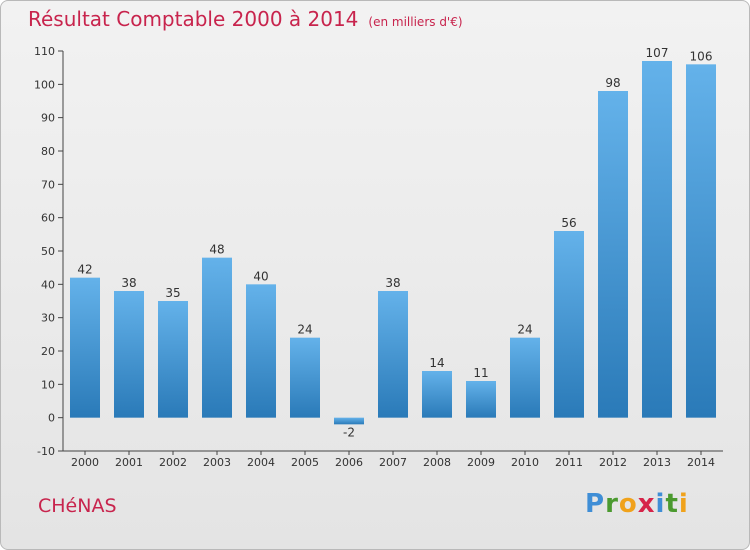  What do you see at coordinates (77, 506) in the screenshot?
I see `place-name: CHéNAS` at bounding box center [77, 506].